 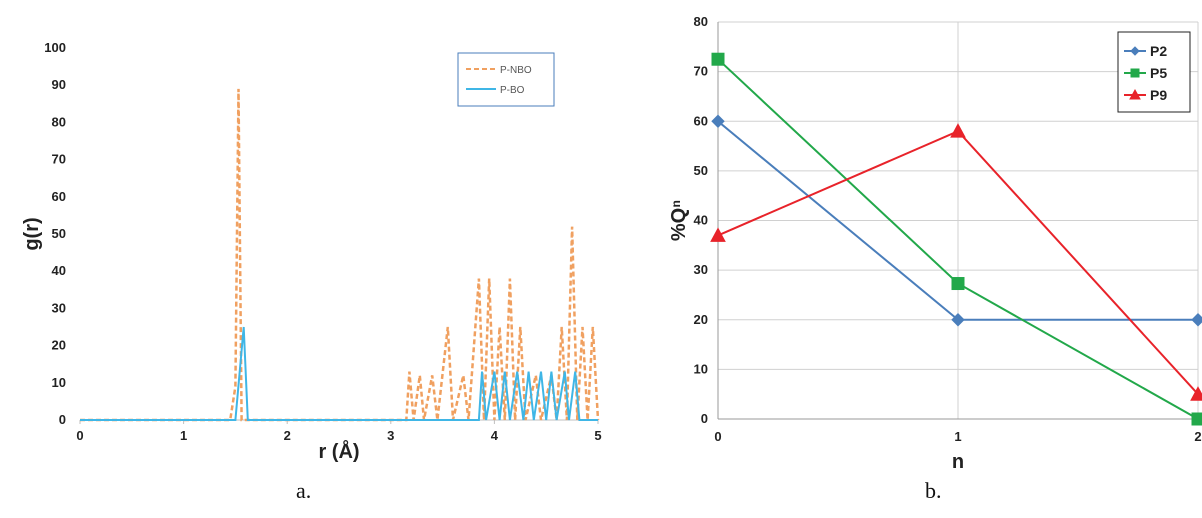 I want to click on y-tick-label: 90, so click(x=59, y=84).